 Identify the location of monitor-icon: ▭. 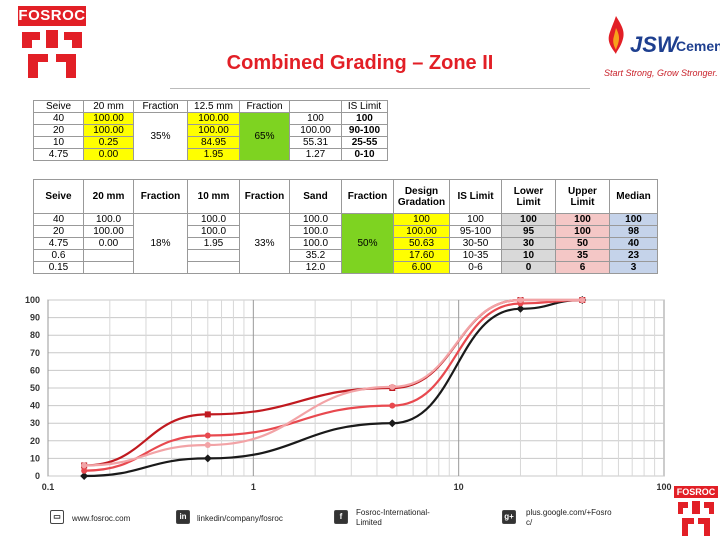
(57, 517).